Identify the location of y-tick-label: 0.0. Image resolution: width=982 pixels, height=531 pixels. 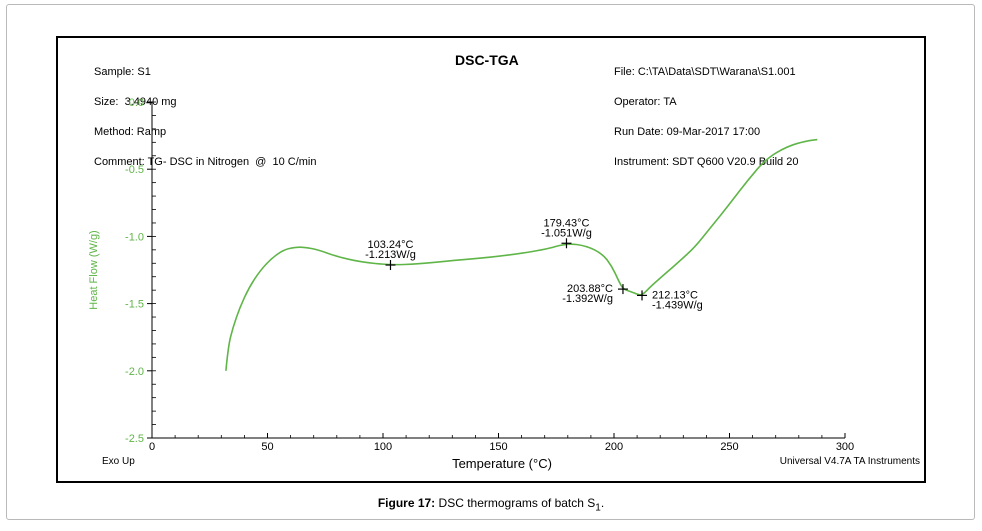
(136, 103).